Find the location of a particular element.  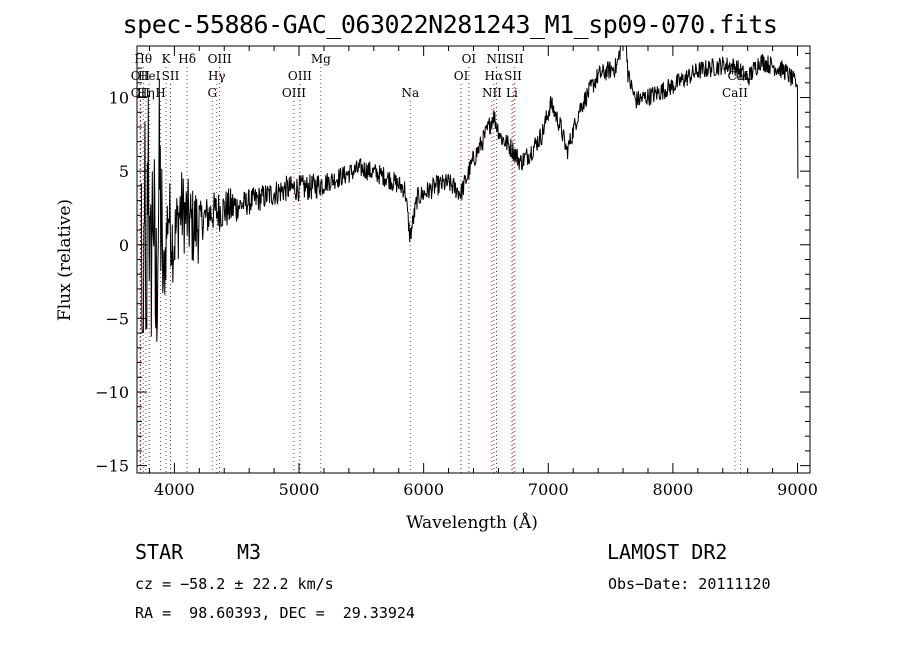

spectral-line-label: Hθ is located at coordinates (143, 59).